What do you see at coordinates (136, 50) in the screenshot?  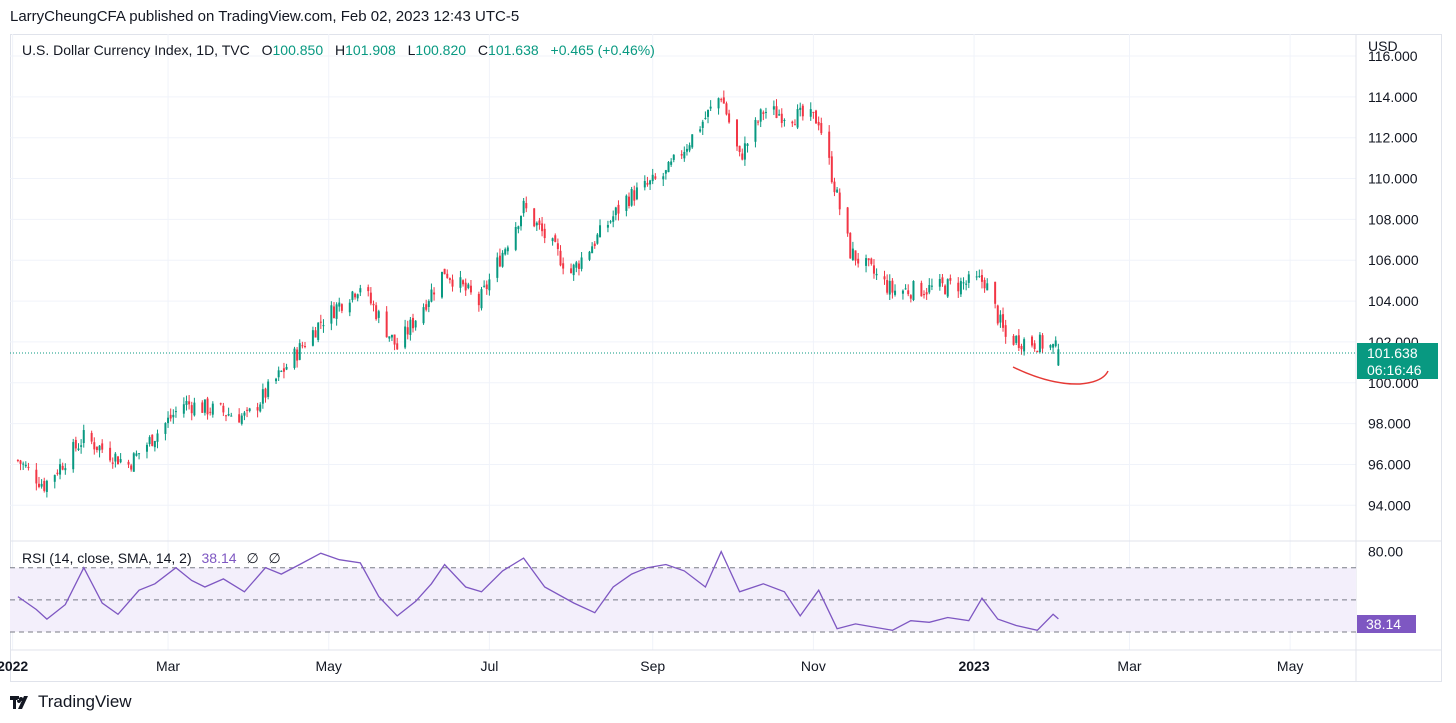 I see `symbol-label: U.S. Dollar Currency Index, 1D, TVC` at bounding box center [136, 50].